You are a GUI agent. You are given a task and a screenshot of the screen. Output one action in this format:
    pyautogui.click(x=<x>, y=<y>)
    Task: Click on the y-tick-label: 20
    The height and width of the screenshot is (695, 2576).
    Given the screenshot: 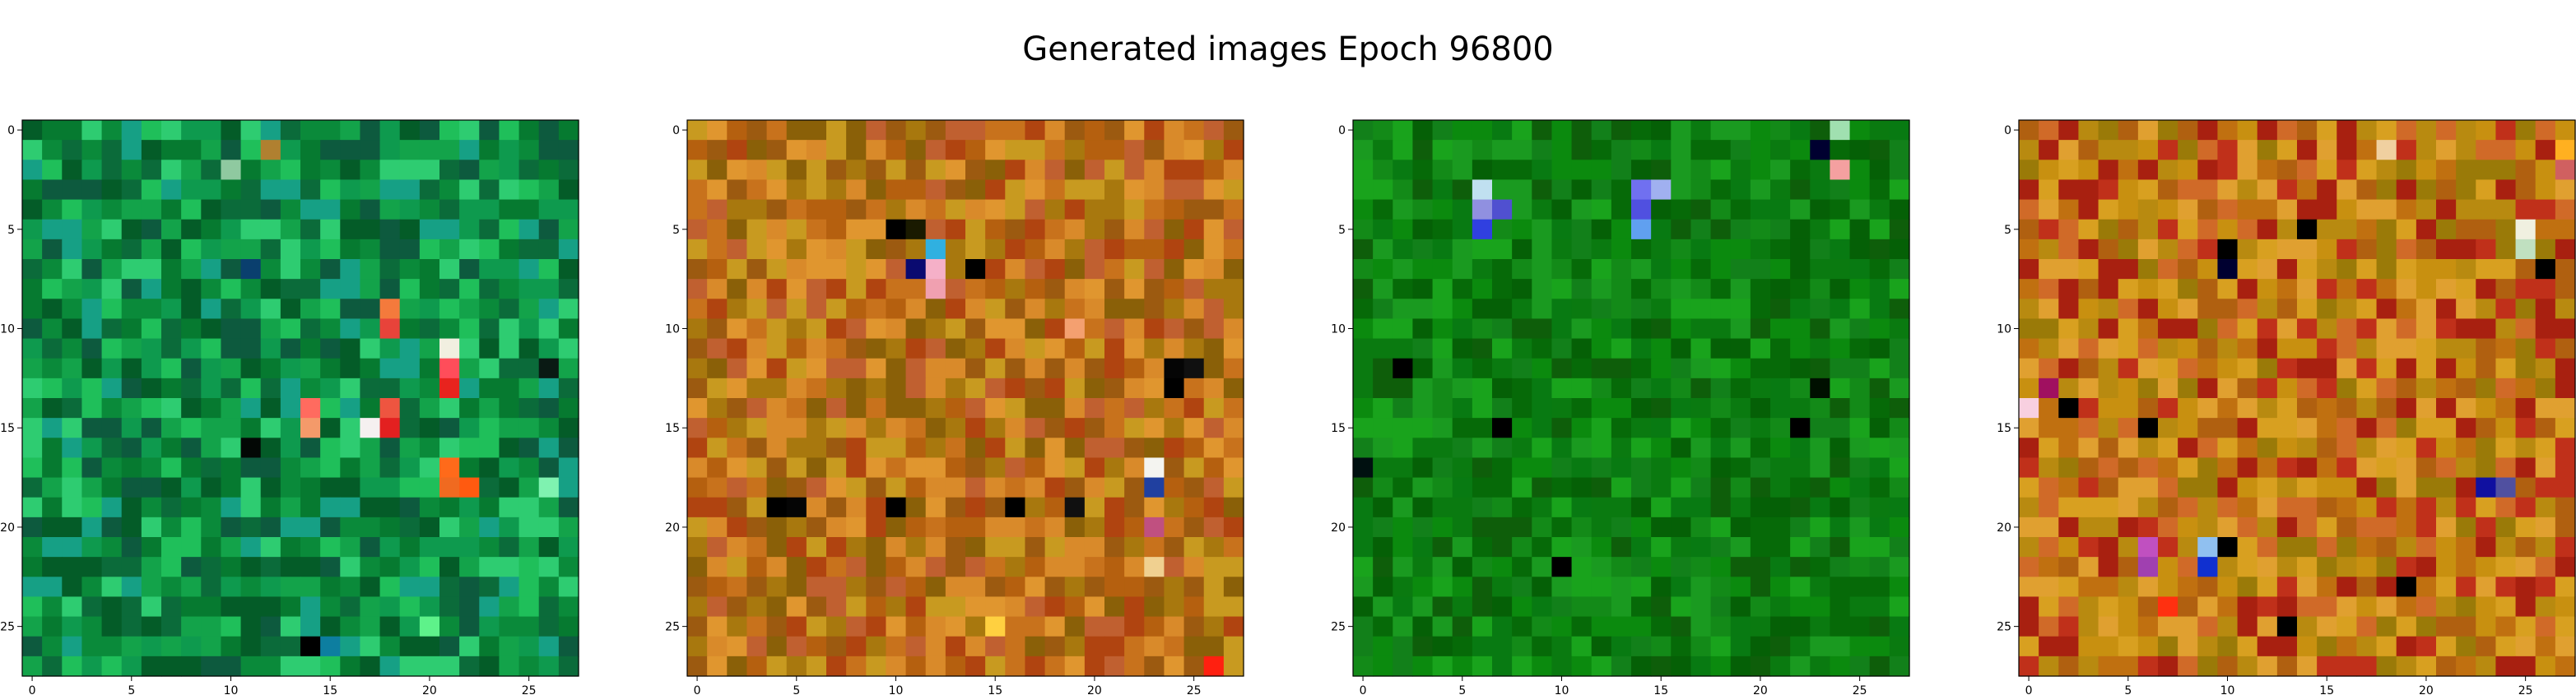 What is the action you would take?
    pyautogui.click(x=672, y=528)
    